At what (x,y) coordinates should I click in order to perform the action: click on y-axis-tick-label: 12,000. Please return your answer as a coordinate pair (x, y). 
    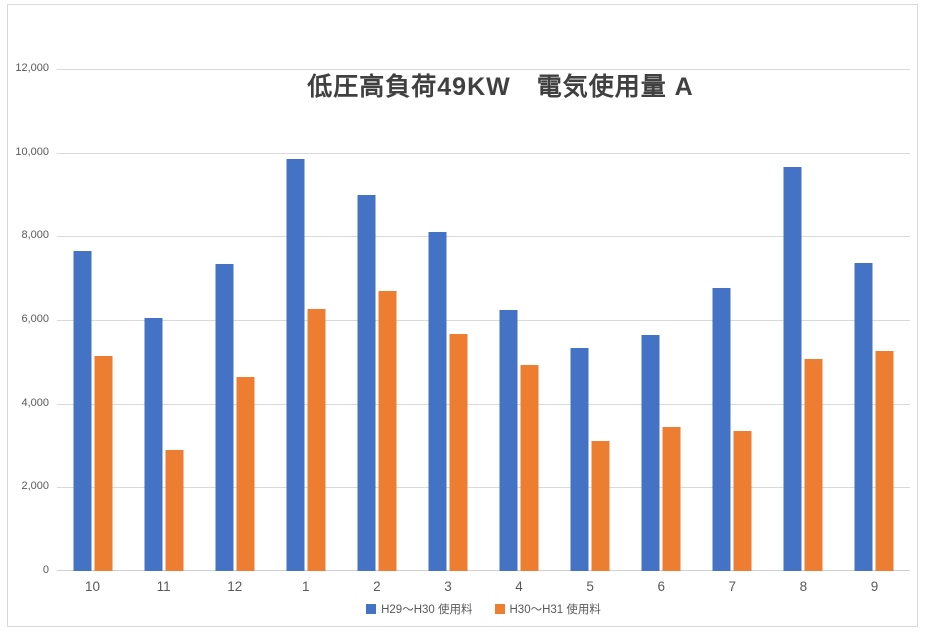
    Looking at the image, I should click on (32, 68).